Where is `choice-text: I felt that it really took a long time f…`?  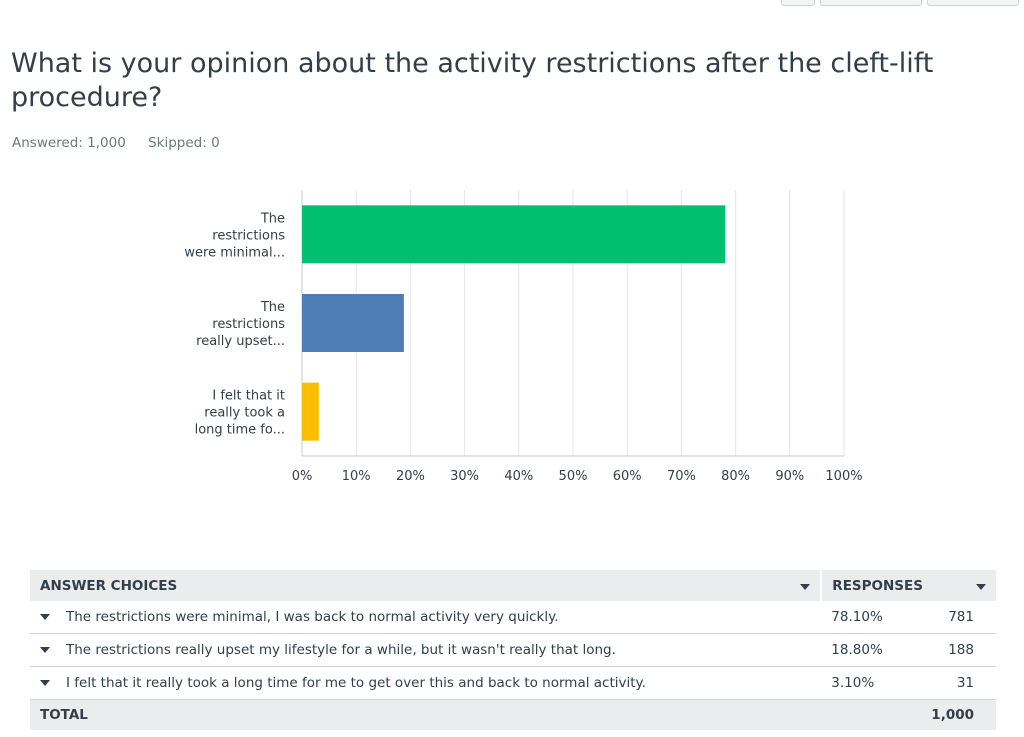 choice-text: I felt that it really took a long time f… is located at coordinates (356, 683).